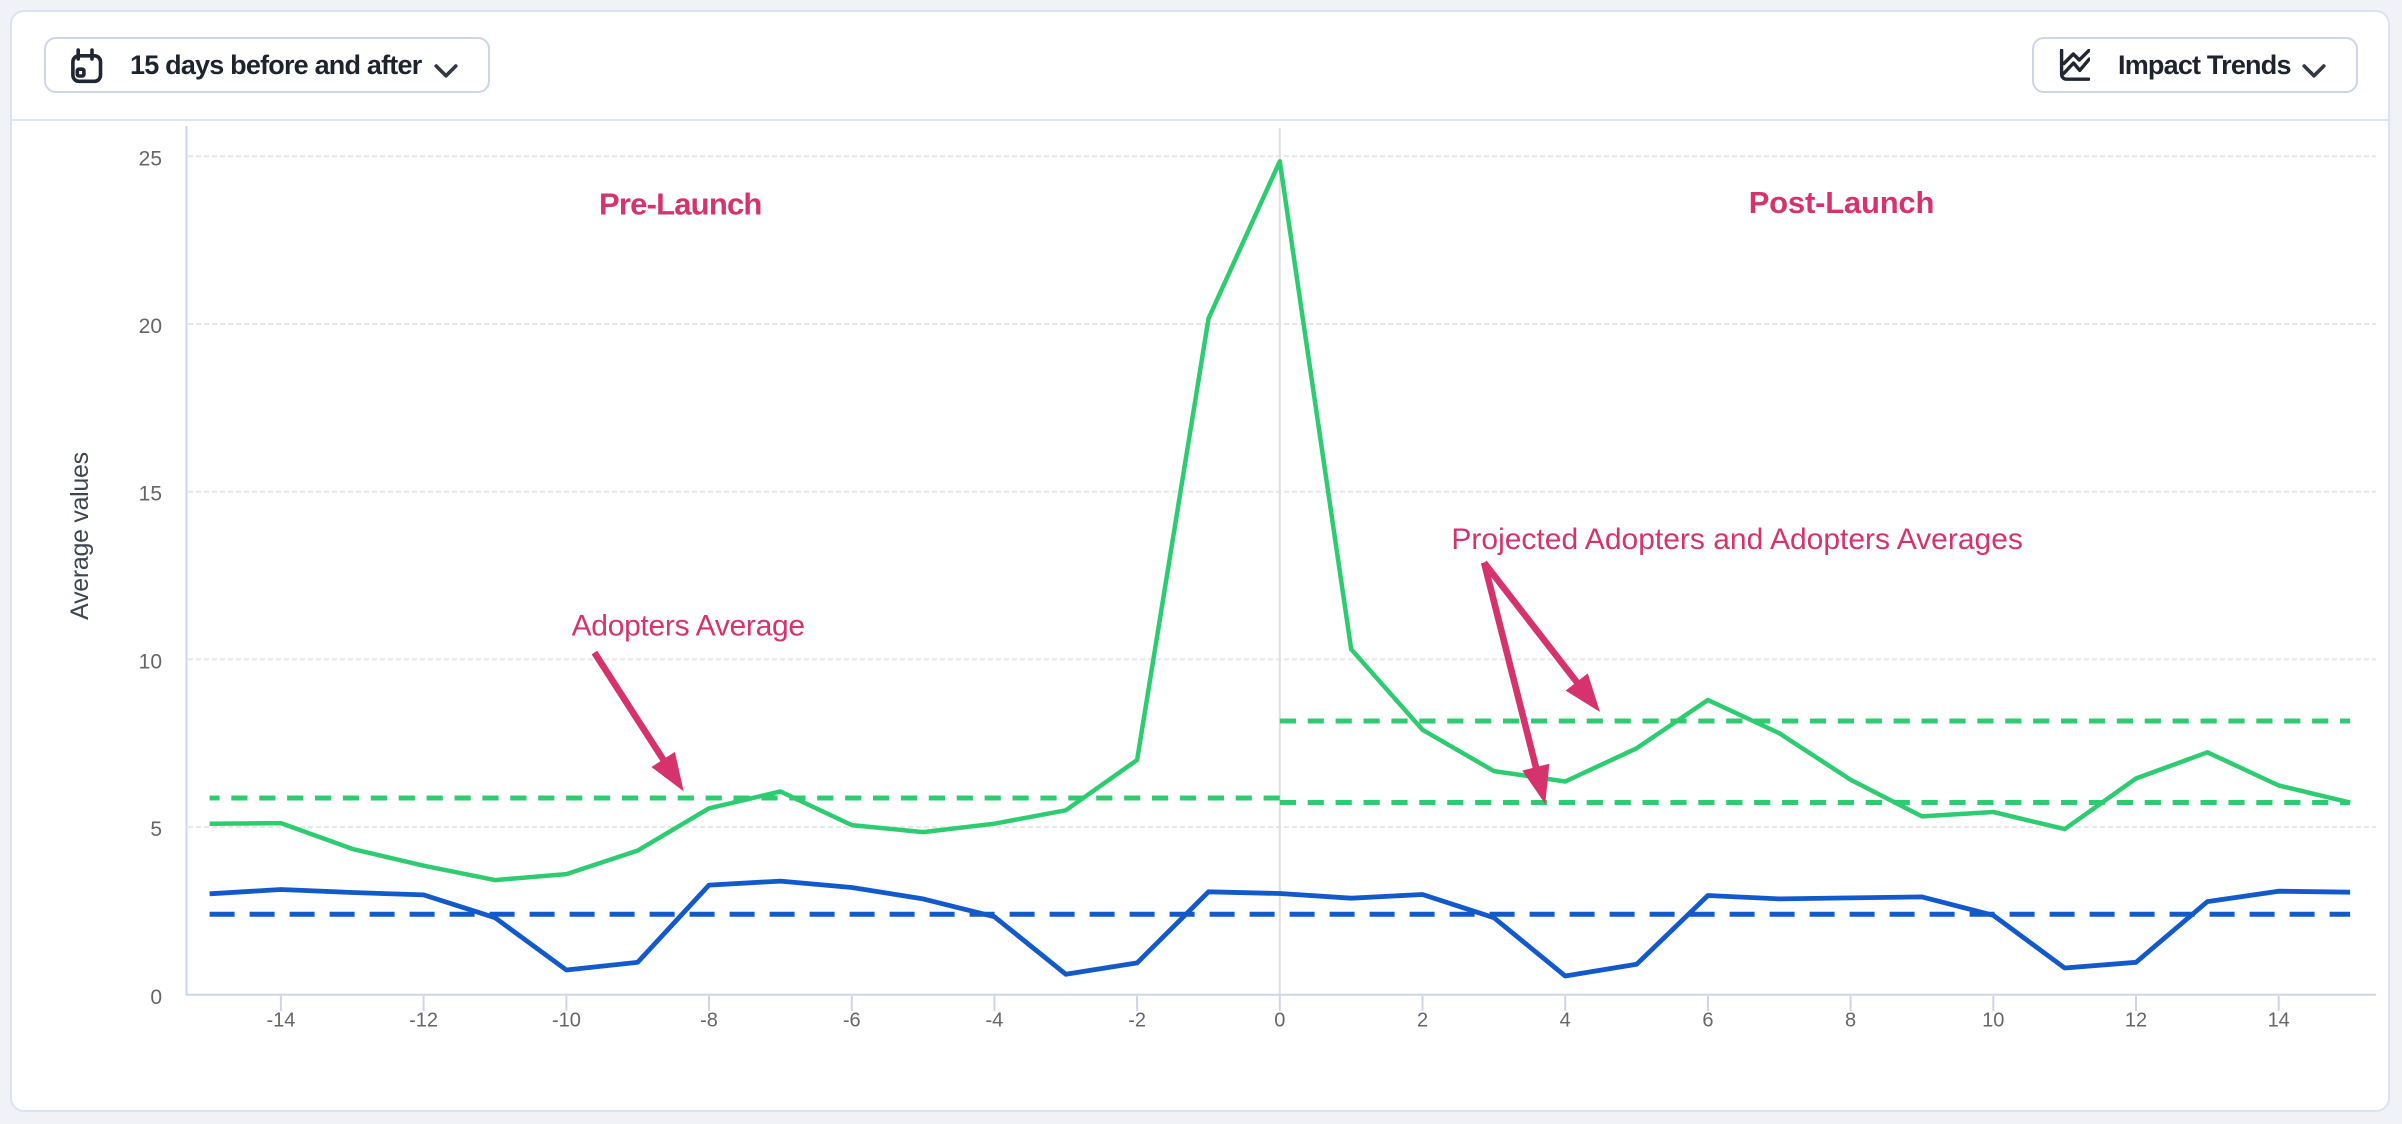 The image size is (2402, 1124). What do you see at coordinates (995, 1020) in the screenshot?
I see `svg-text: -4` at bounding box center [995, 1020].